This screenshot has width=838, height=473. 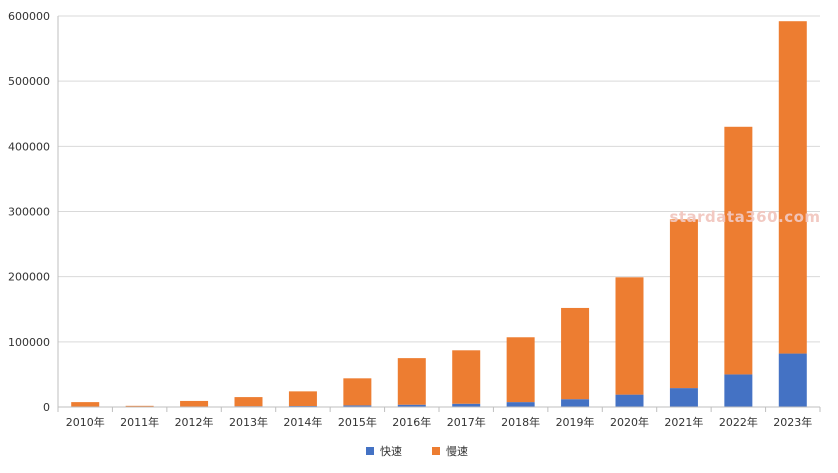 What do you see at coordinates (792, 422) in the screenshot?
I see `x-tick-label: 2023年` at bounding box center [792, 422].